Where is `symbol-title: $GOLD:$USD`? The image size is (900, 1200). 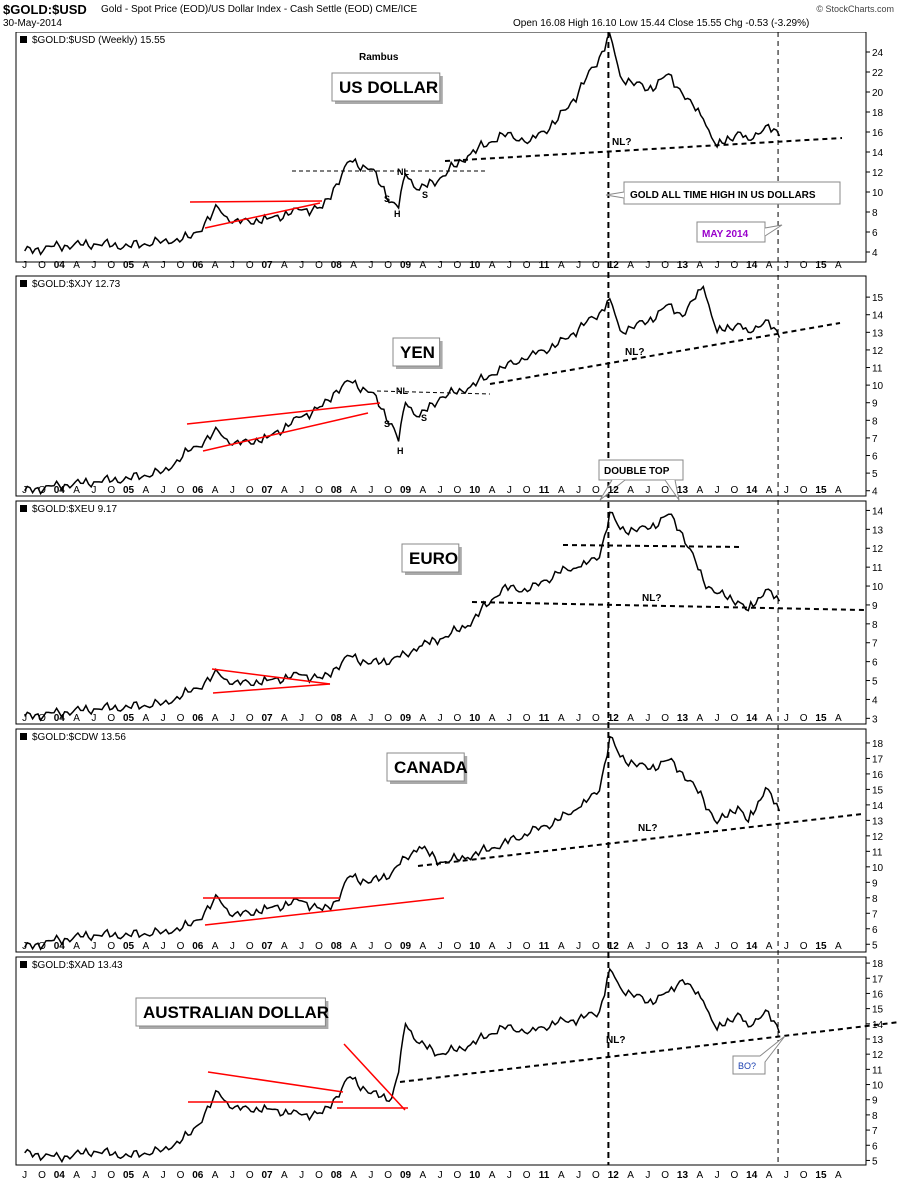 symbol-title: $GOLD:$USD is located at coordinates (45, 9).